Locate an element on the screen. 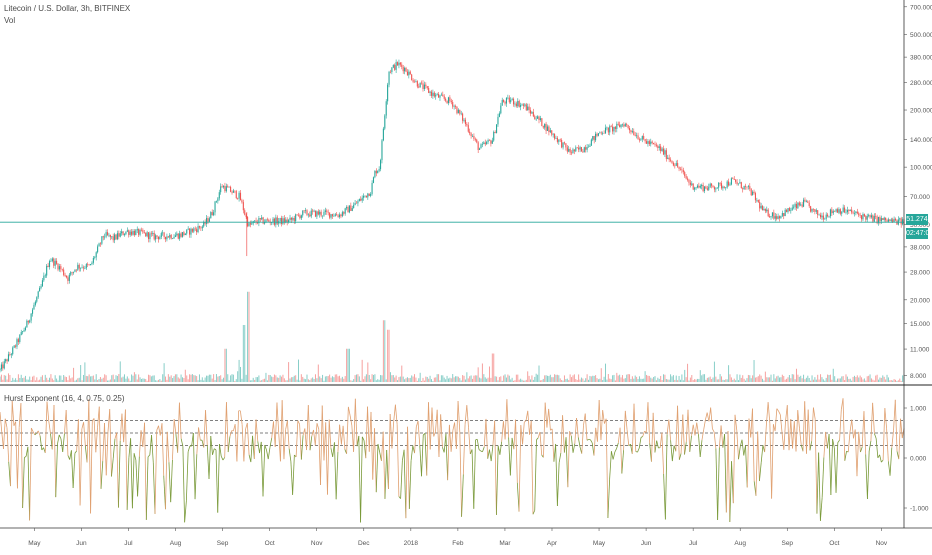 The image size is (932, 555). time-tick-label: Feb is located at coordinates (458, 543).